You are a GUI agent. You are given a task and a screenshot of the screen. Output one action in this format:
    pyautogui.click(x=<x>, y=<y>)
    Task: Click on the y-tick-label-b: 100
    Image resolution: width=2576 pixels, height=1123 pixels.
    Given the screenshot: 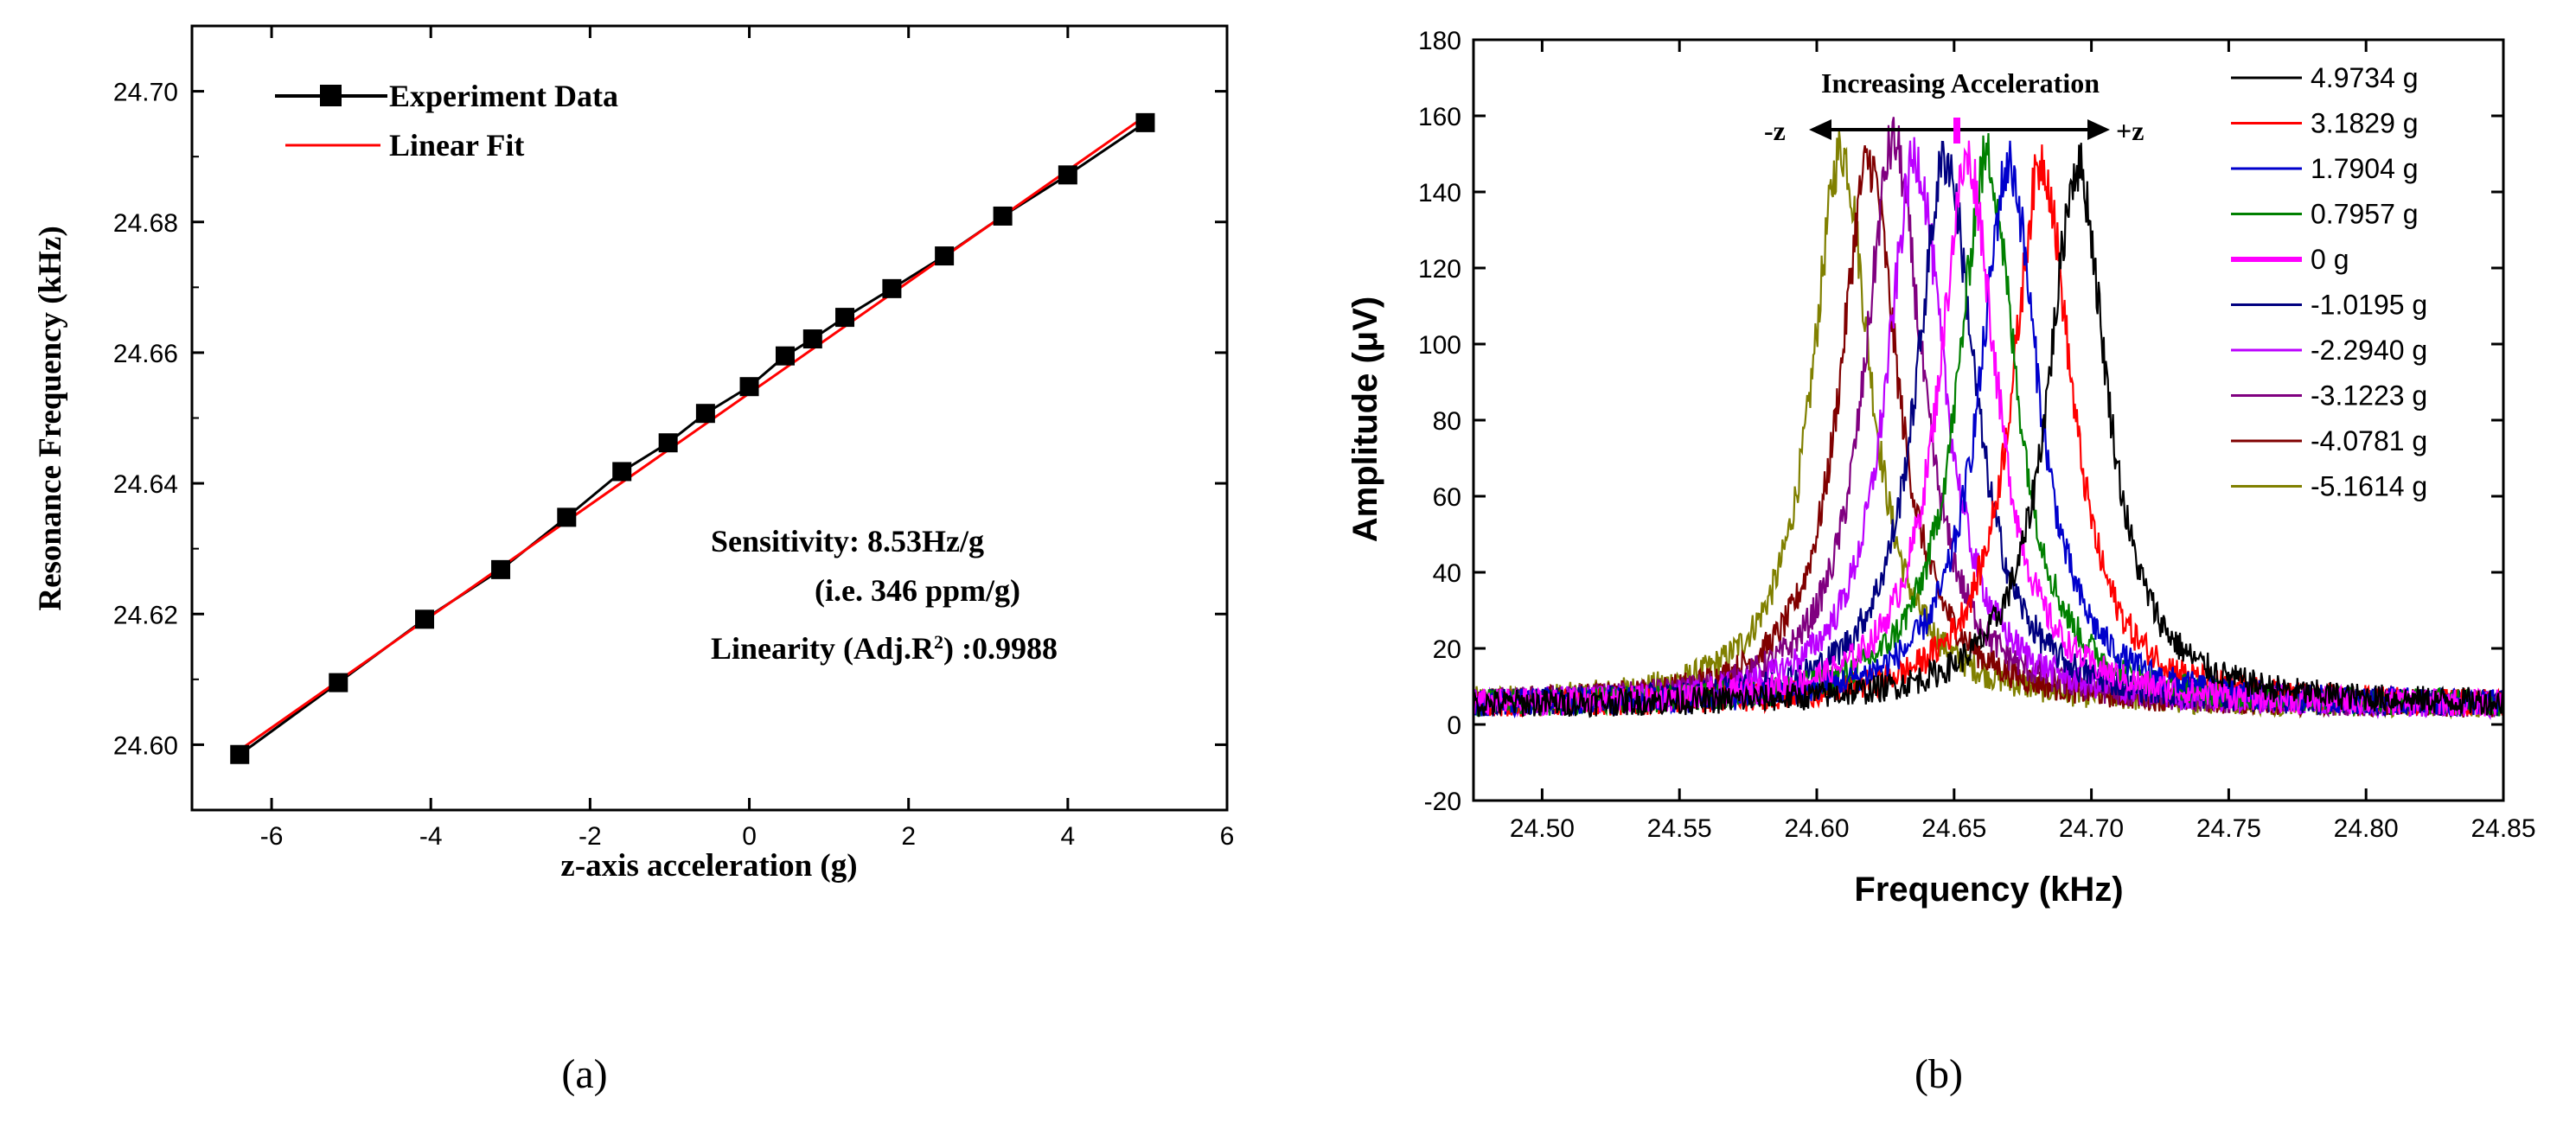 What is the action you would take?
    pyautogui.click(x=1439, y=345)
    